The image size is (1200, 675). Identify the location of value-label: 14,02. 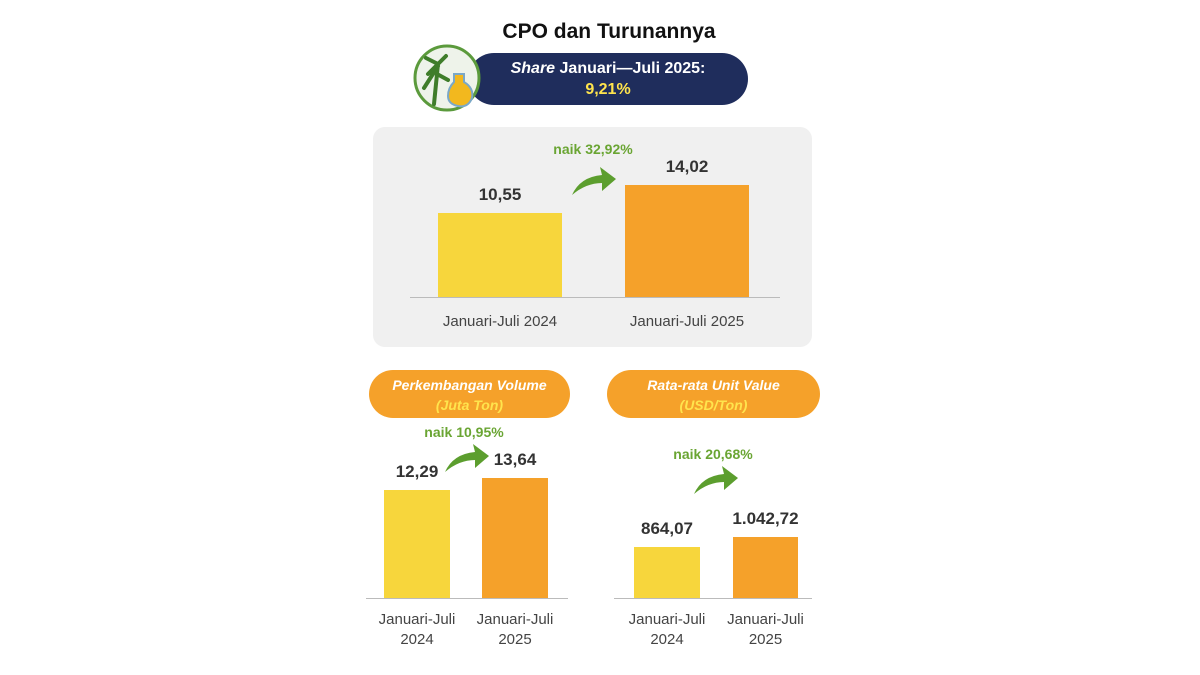
(687, 166).